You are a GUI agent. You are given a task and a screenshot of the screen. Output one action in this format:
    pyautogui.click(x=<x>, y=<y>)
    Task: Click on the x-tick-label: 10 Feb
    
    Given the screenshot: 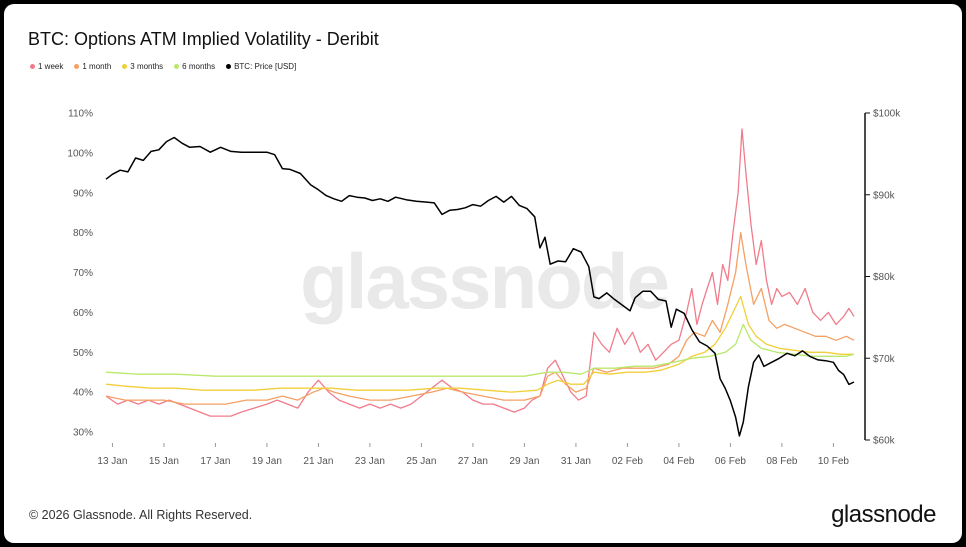 What is the action you would take?
    pyautogui.click(x=834, y=461)
    